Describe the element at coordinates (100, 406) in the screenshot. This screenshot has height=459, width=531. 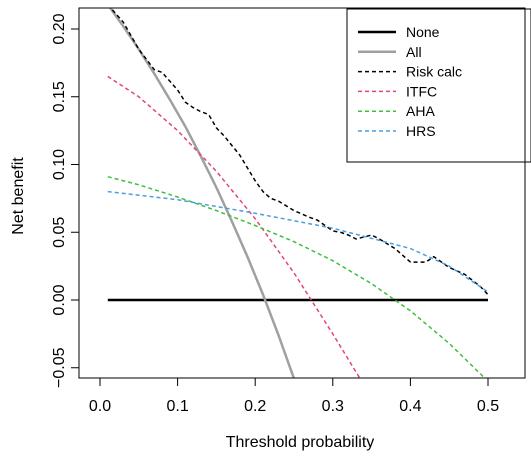
I see `x-tick-label: 0.0` at that location.